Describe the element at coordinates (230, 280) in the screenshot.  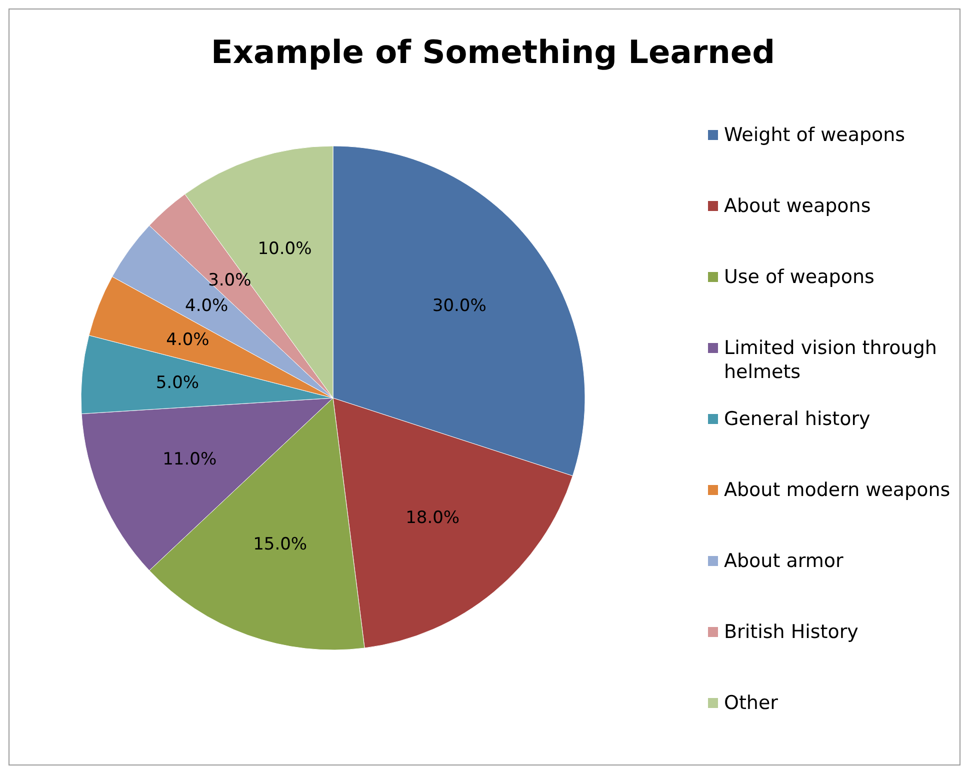
I see `data-label: 3.0%` at that location.